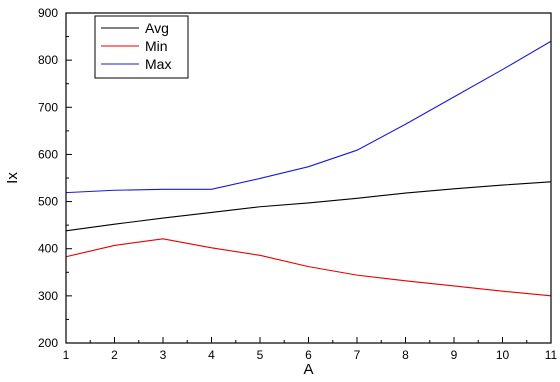  Describe the element at coordinates (158, 64) in the screenshot. I see `legend-label: Max` at that location.